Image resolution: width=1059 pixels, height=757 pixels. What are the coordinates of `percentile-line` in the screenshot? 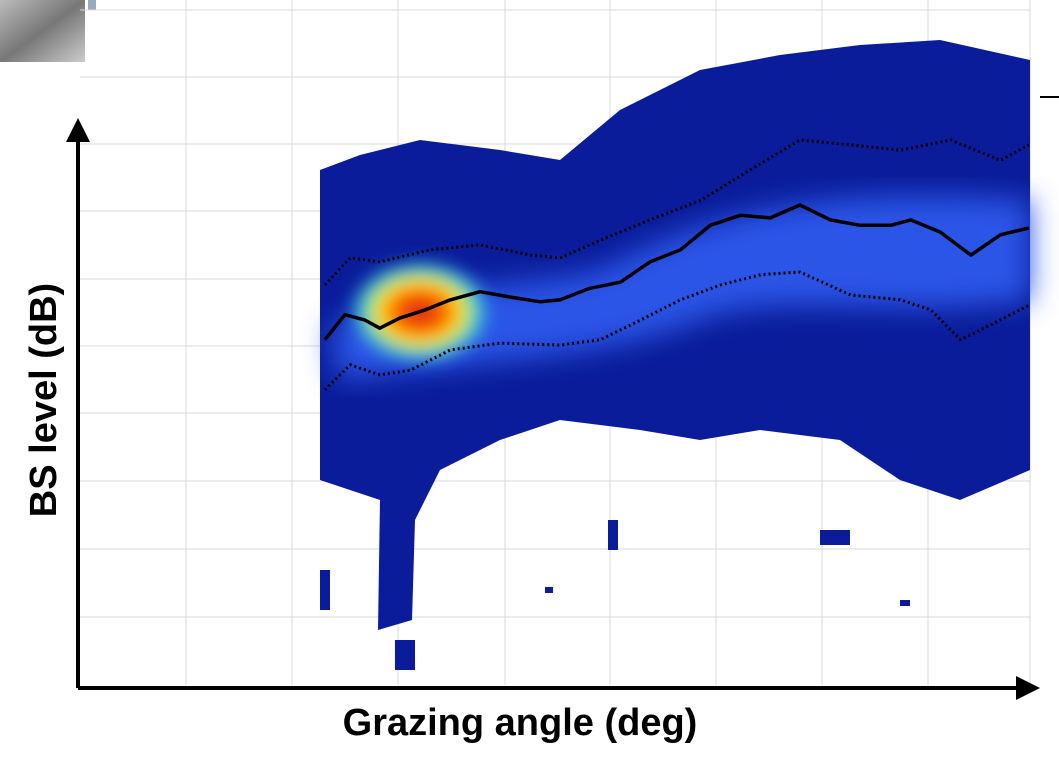 It's located at (676, 212).